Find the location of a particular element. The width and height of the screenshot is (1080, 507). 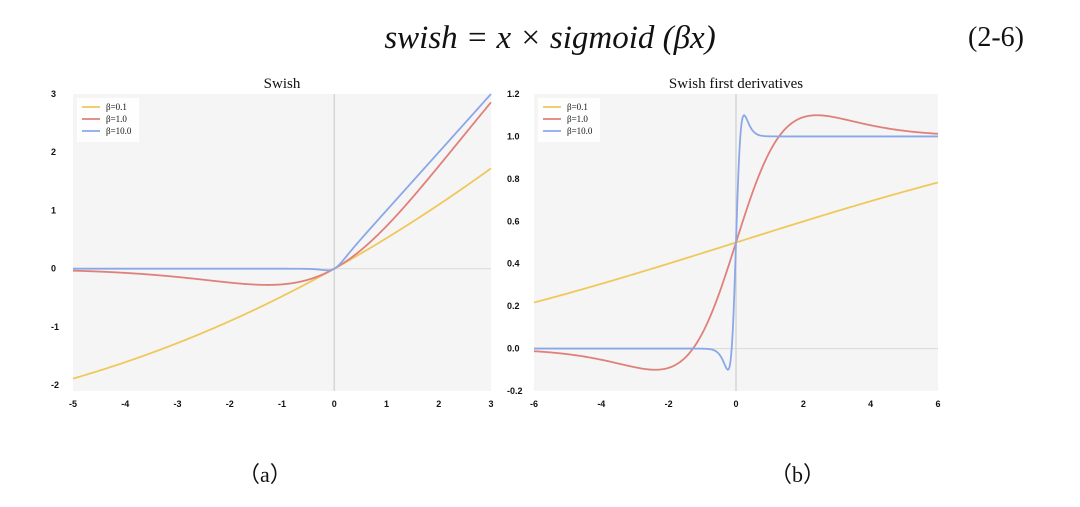

chart1-ytick-label: 0.8 is located at coordinates (513, 179).